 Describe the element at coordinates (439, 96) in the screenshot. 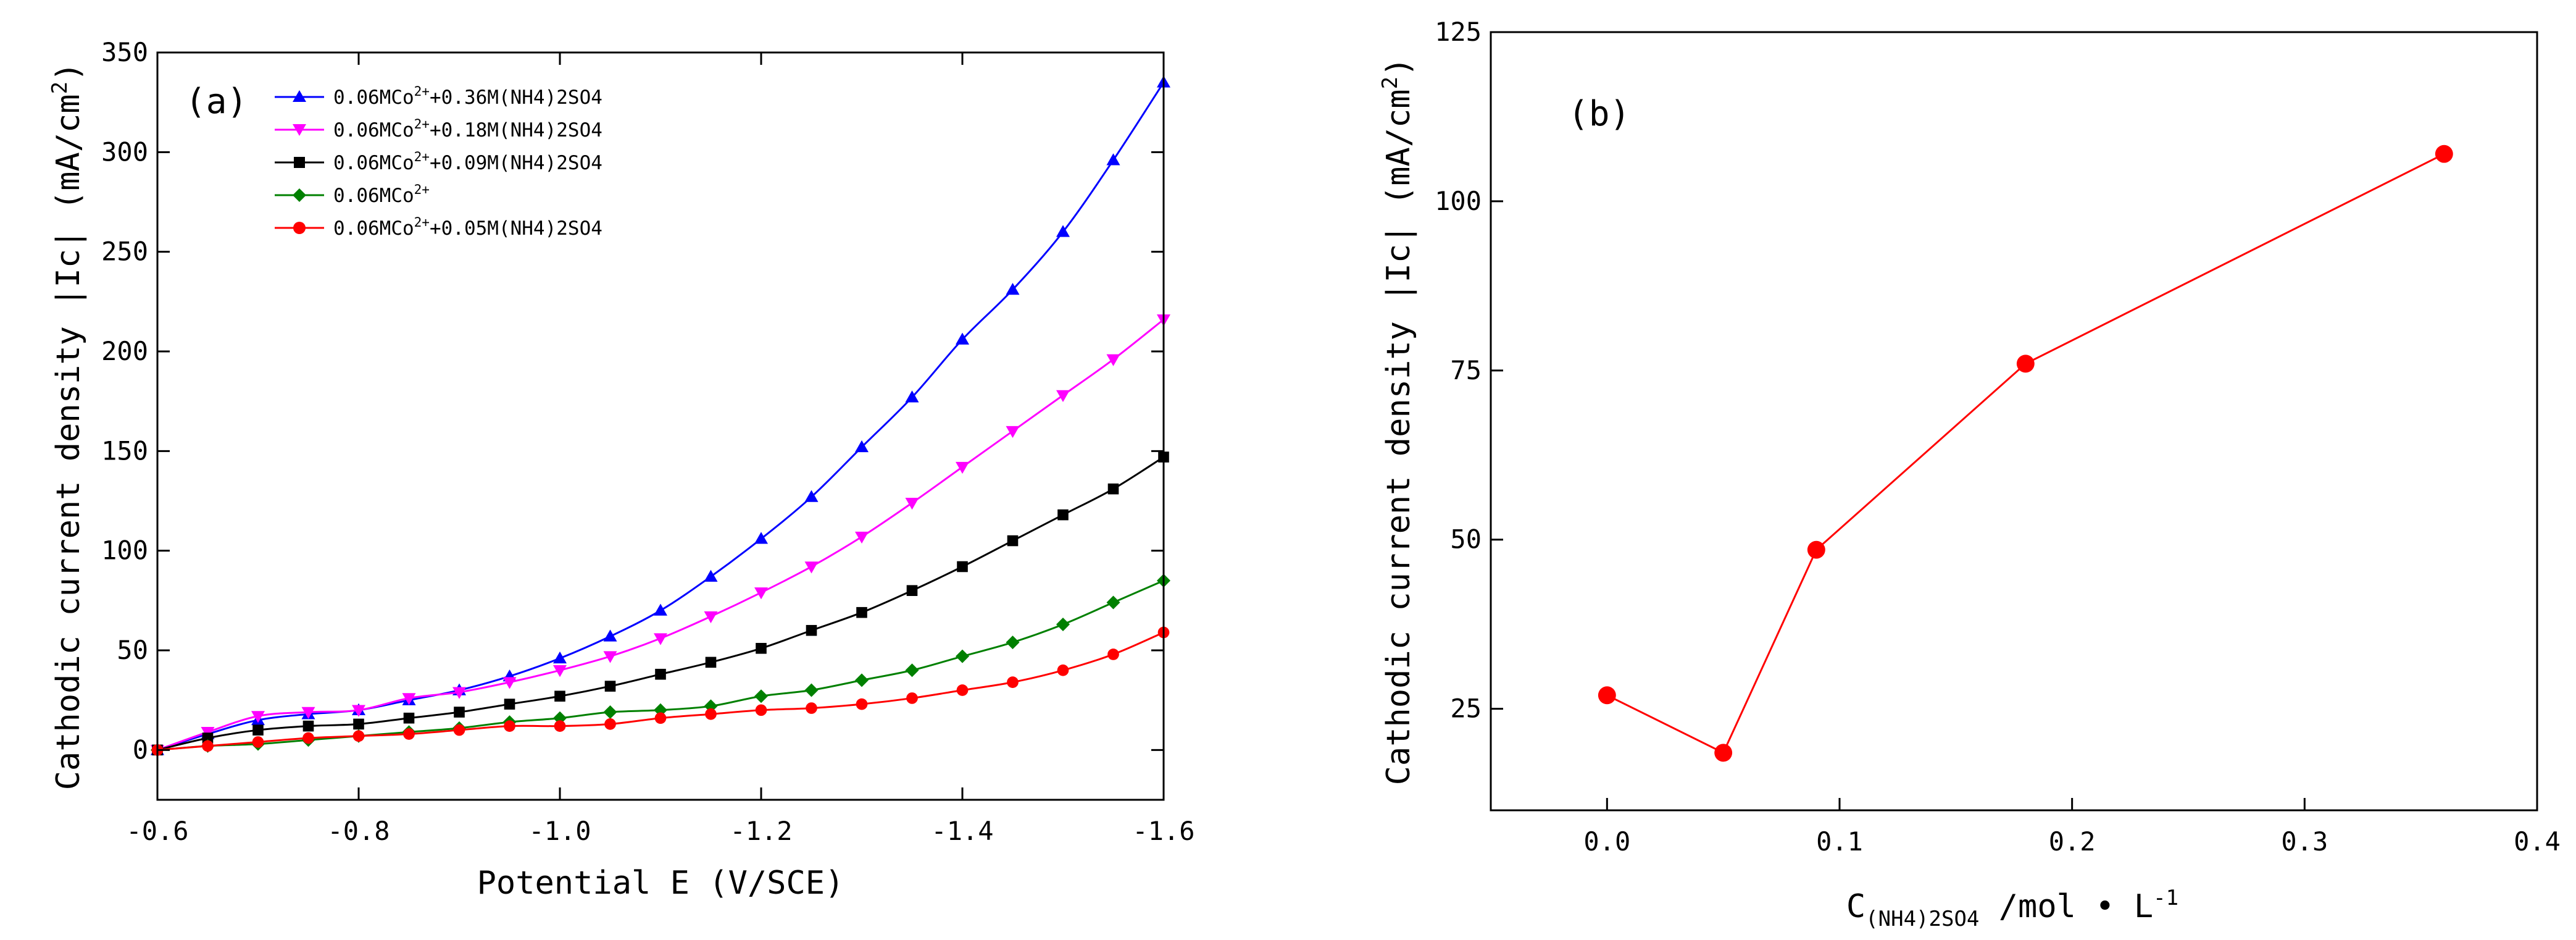

I see `legend-item: 0.06MCo2++0.36M(NH4)2SO4` at that location.